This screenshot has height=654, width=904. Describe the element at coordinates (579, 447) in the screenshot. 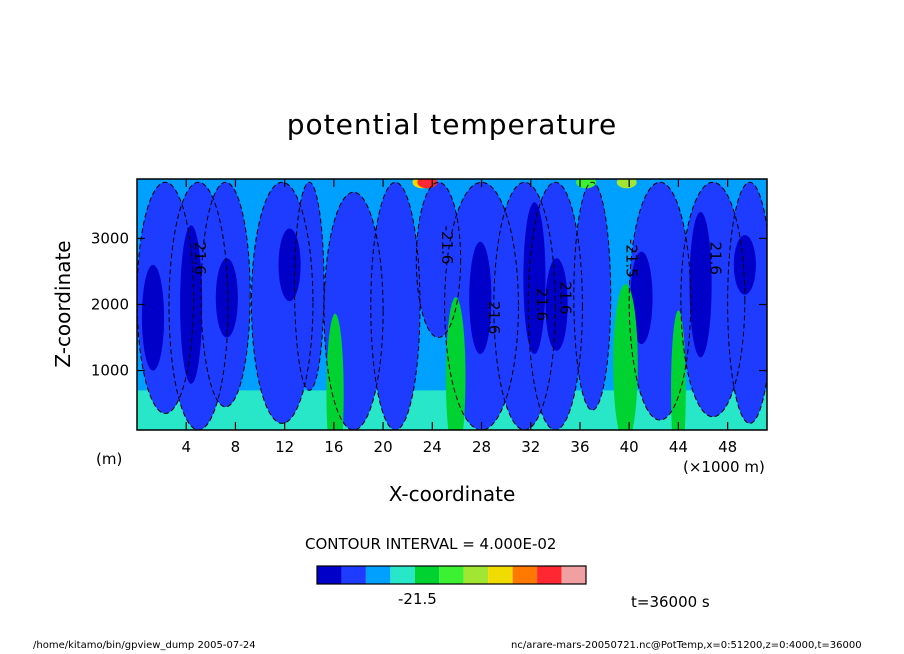

I see `x-tick-label: 36` at that location.